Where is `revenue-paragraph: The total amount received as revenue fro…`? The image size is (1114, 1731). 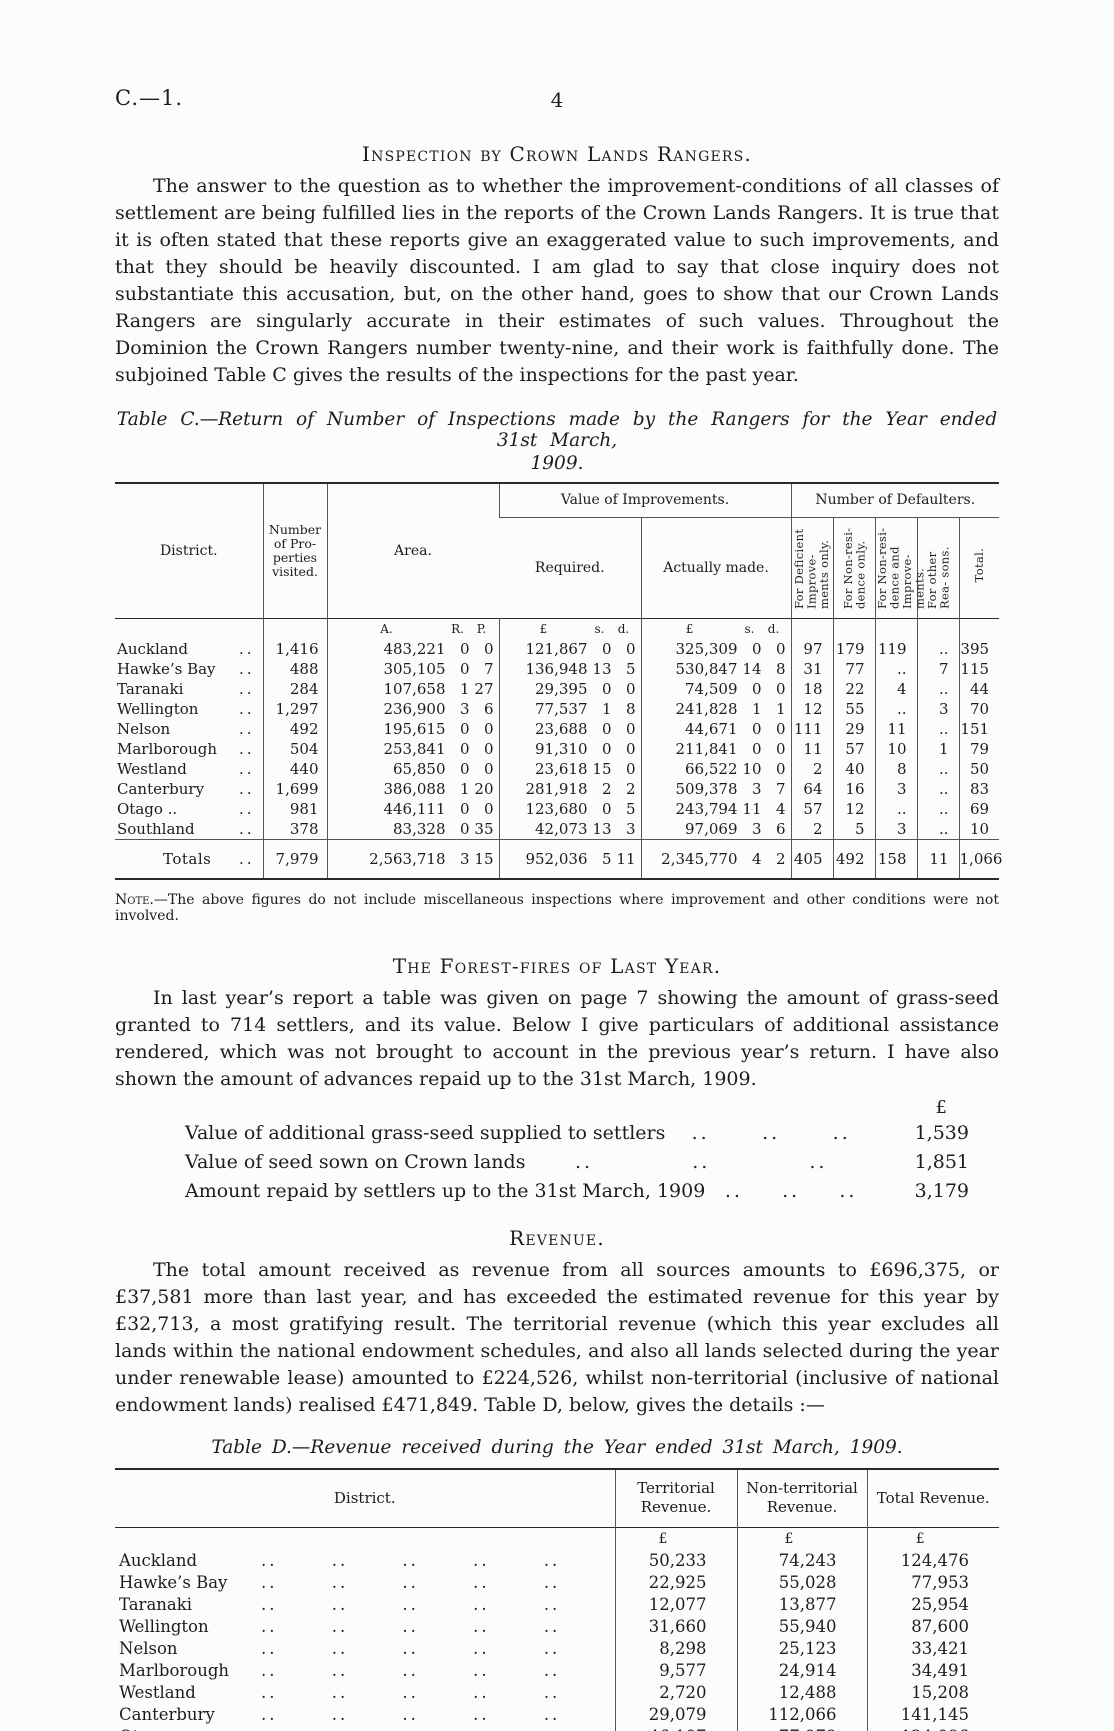 revenue-paragraph: The total amount received as revenue fro… is located at coordinates (557, 1337).